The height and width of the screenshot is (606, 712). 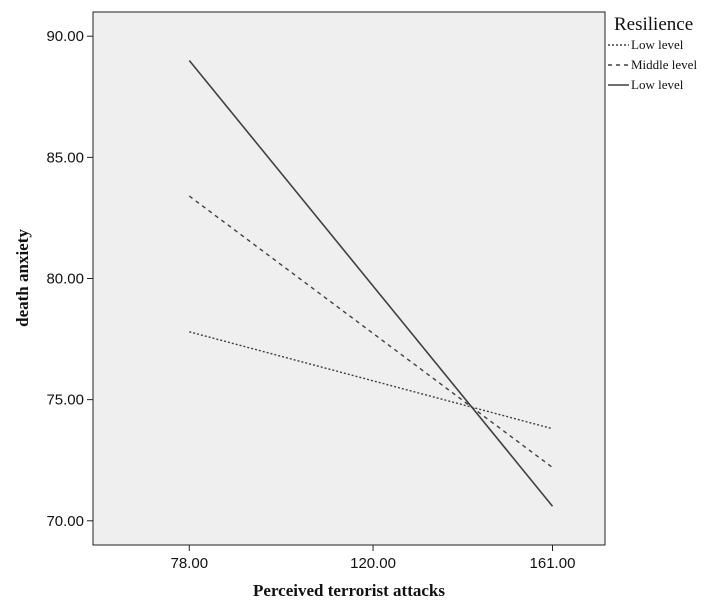 What do you see at coordinates (65, 157) in the screenshot?
I see `y-tick-label: 85.00` at bounding box center [65, 157].